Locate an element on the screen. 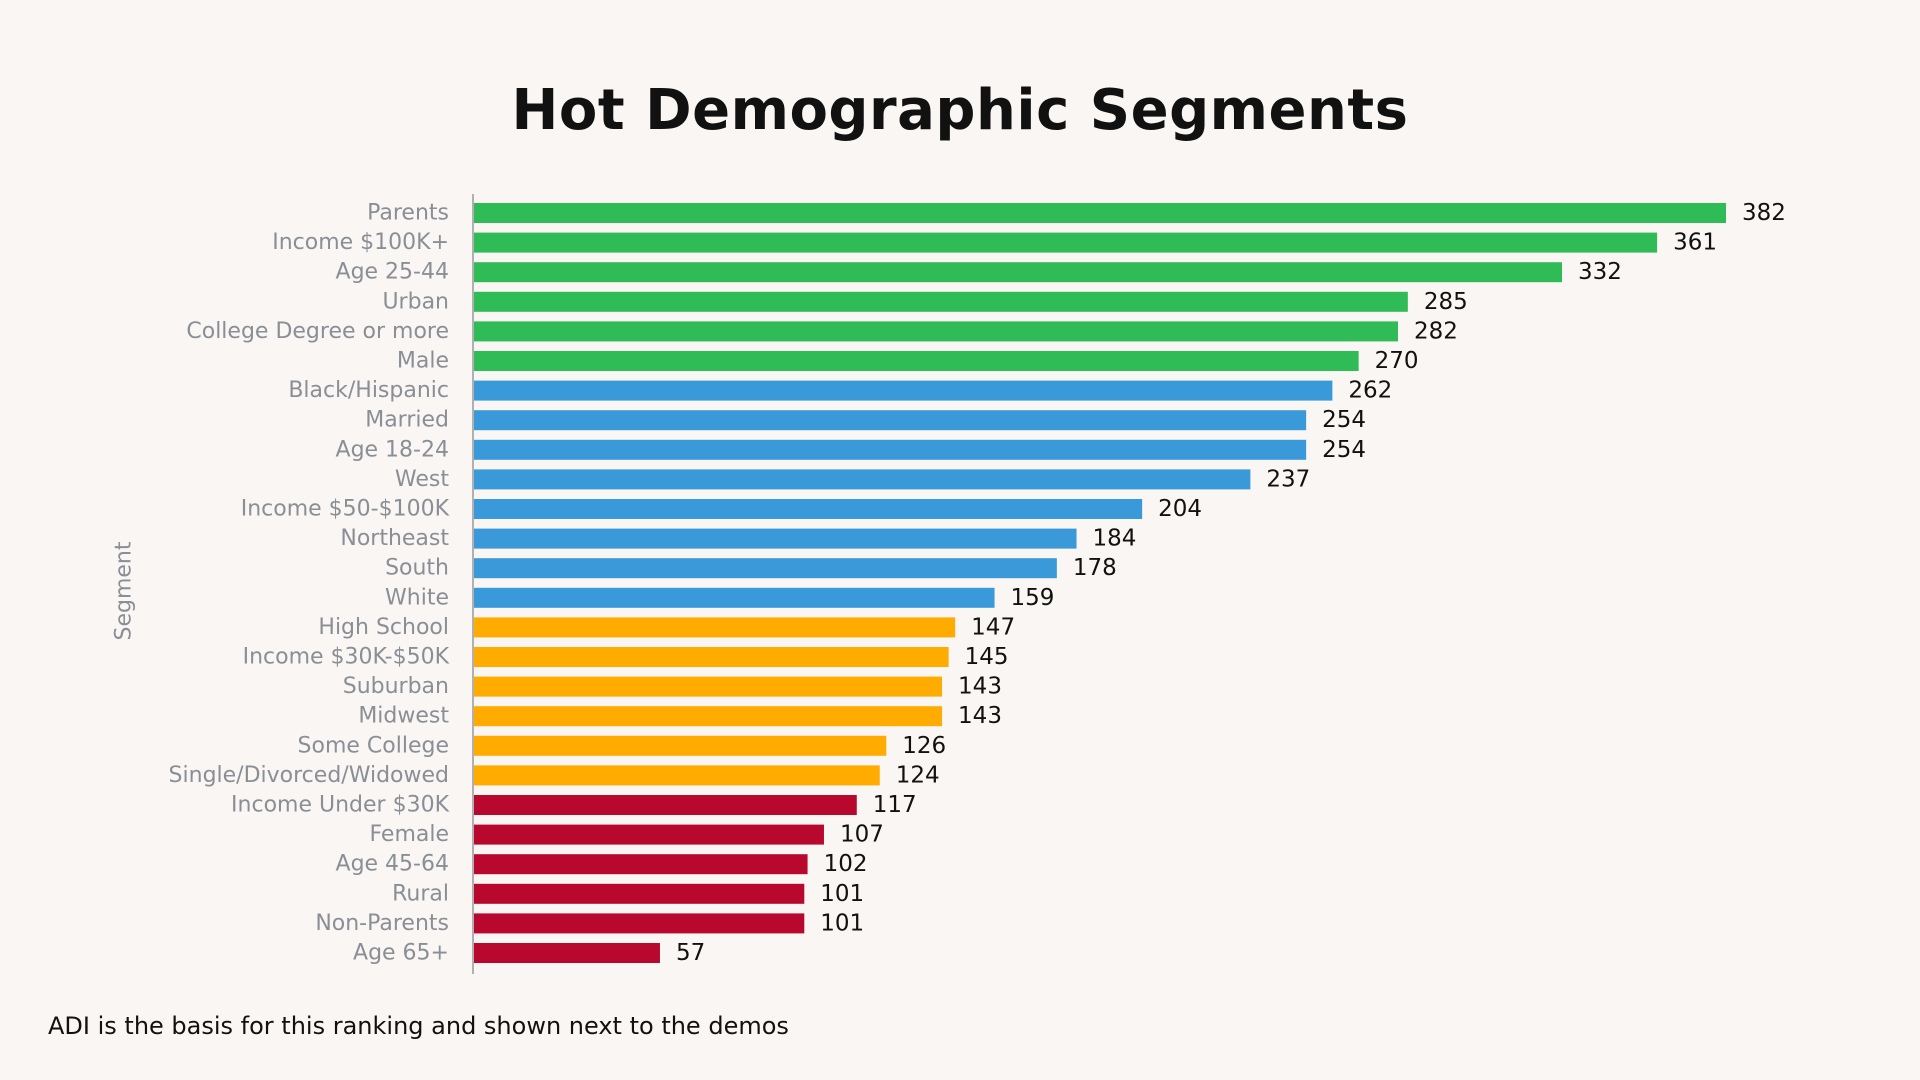 The image size is (1920, 1080). bar-parents is located at coordinates (1099, 213).